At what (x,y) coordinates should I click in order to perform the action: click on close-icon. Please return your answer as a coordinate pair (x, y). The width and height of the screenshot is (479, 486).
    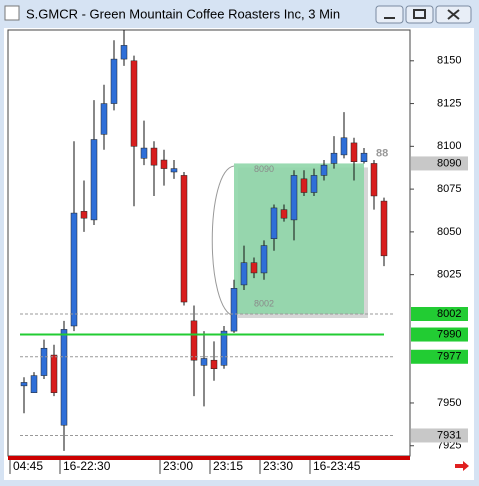
    Looking at the image, I should click on (453, 14).